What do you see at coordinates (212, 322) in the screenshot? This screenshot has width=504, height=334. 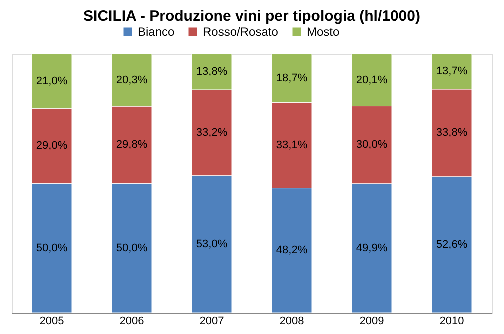 I see `x-tick-label: 2007` at bounding box center [212, 322].